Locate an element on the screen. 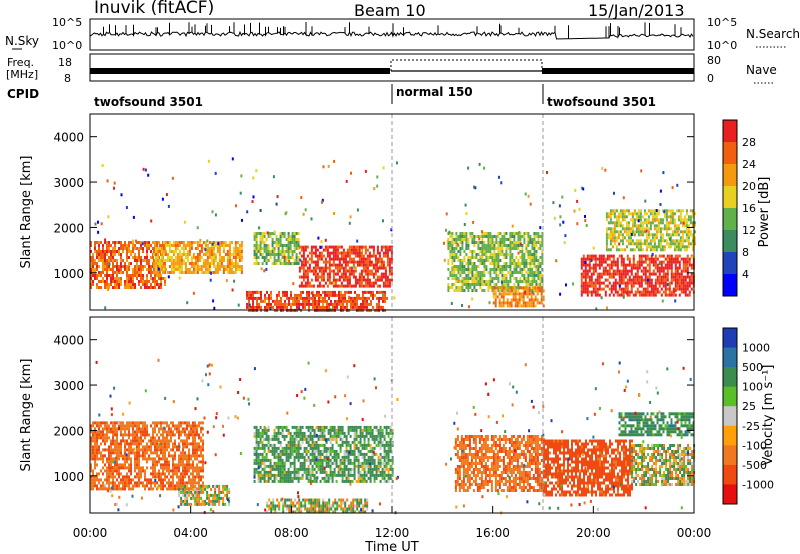 The width and height of the screenshot is (800, 554). noise-right-tick-bottom: 10^0 is located at coordinates (722, 45).